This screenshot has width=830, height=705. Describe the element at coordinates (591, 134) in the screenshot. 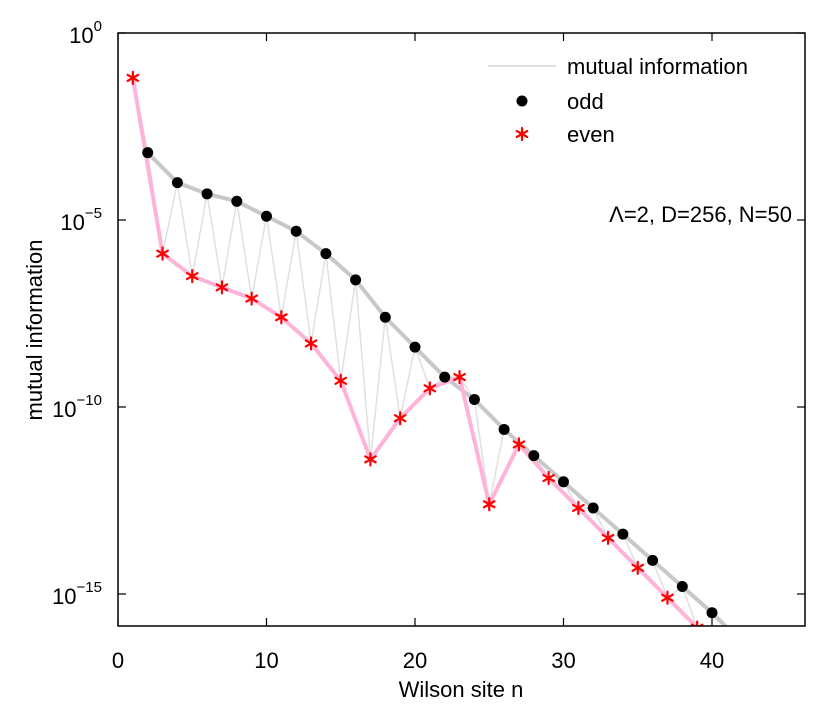

I see `legend-label-even: even` at that location.